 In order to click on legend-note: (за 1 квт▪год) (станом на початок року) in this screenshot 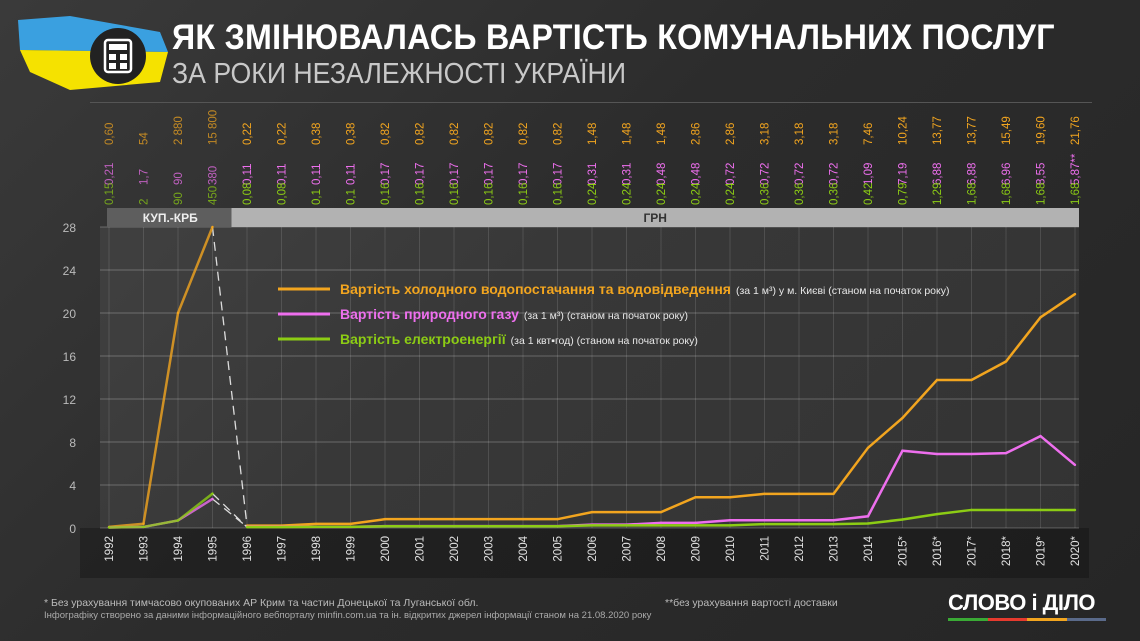, I will do `click(604, 341)`.